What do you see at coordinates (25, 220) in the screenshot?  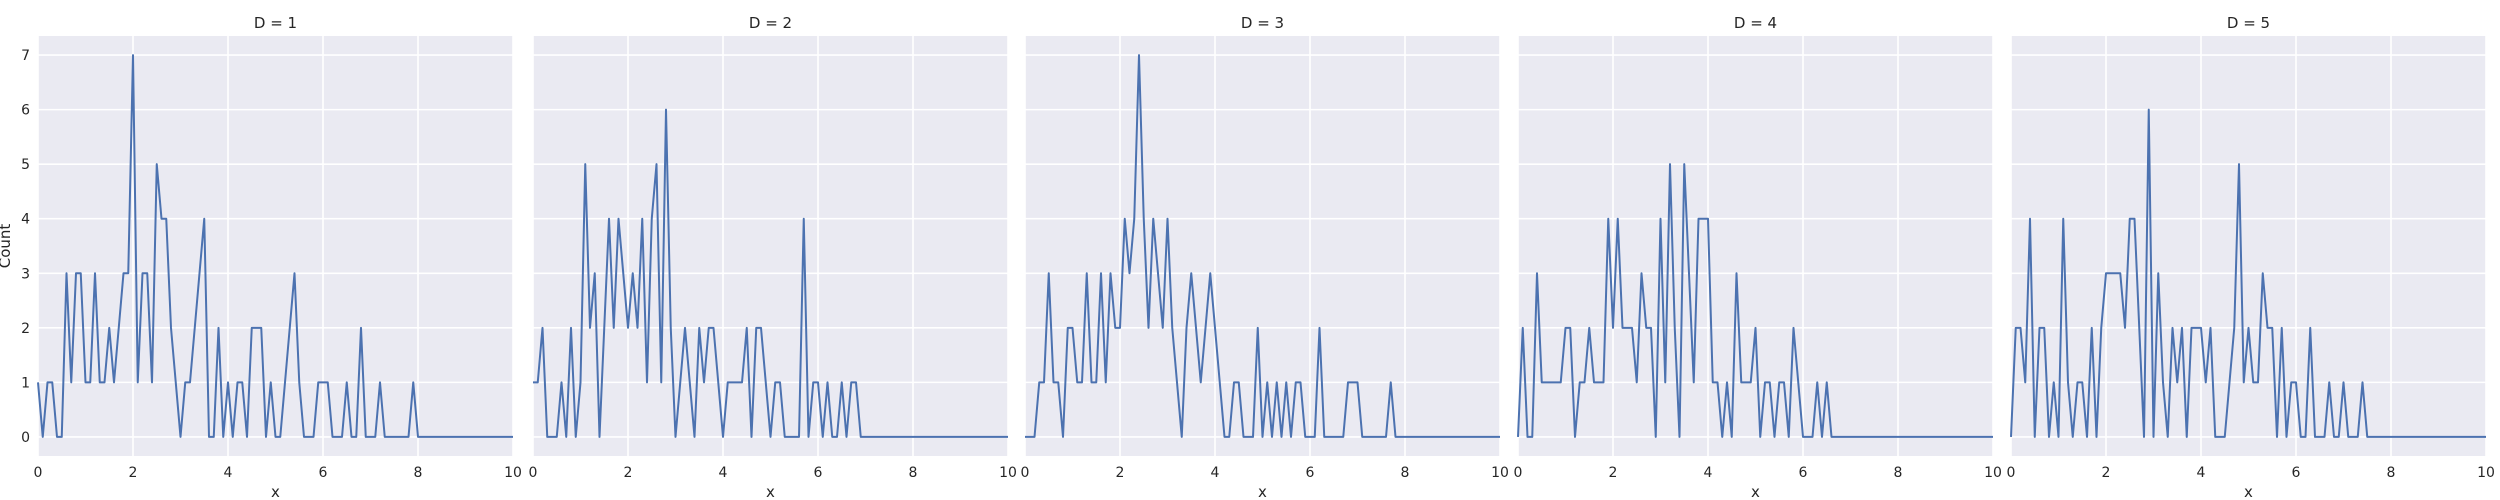 I see `y-tick-label: 4` at bounding box center [25, 220].